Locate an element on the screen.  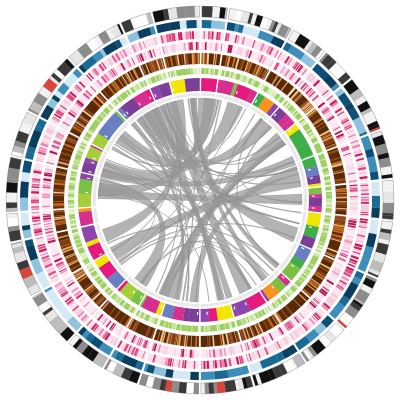
link-ribbon is located at coordinates (193, 209).